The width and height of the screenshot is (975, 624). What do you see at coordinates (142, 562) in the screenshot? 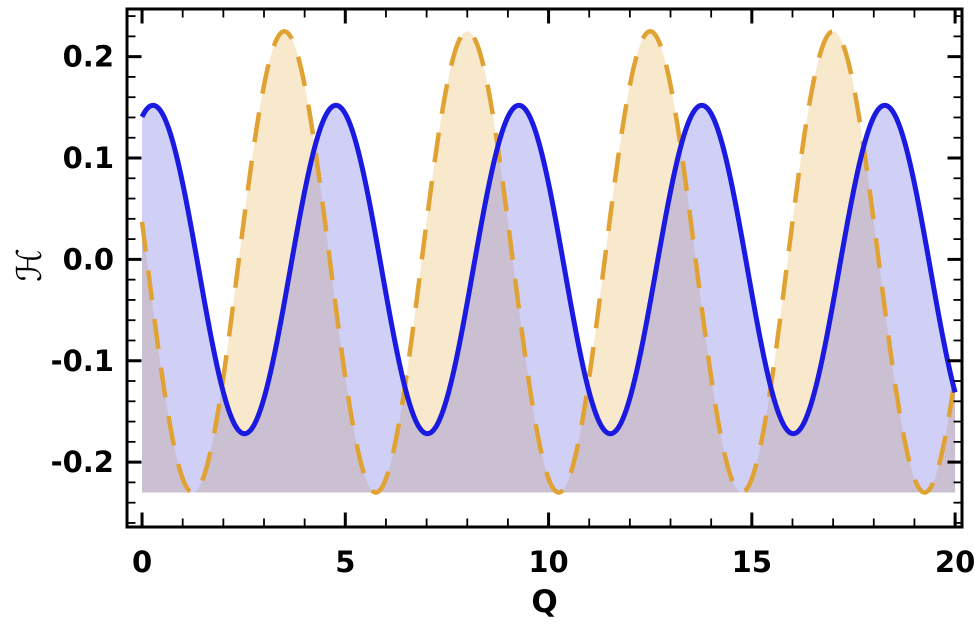
I see `x-tick-label: 0` at bounding box center [142, 562].